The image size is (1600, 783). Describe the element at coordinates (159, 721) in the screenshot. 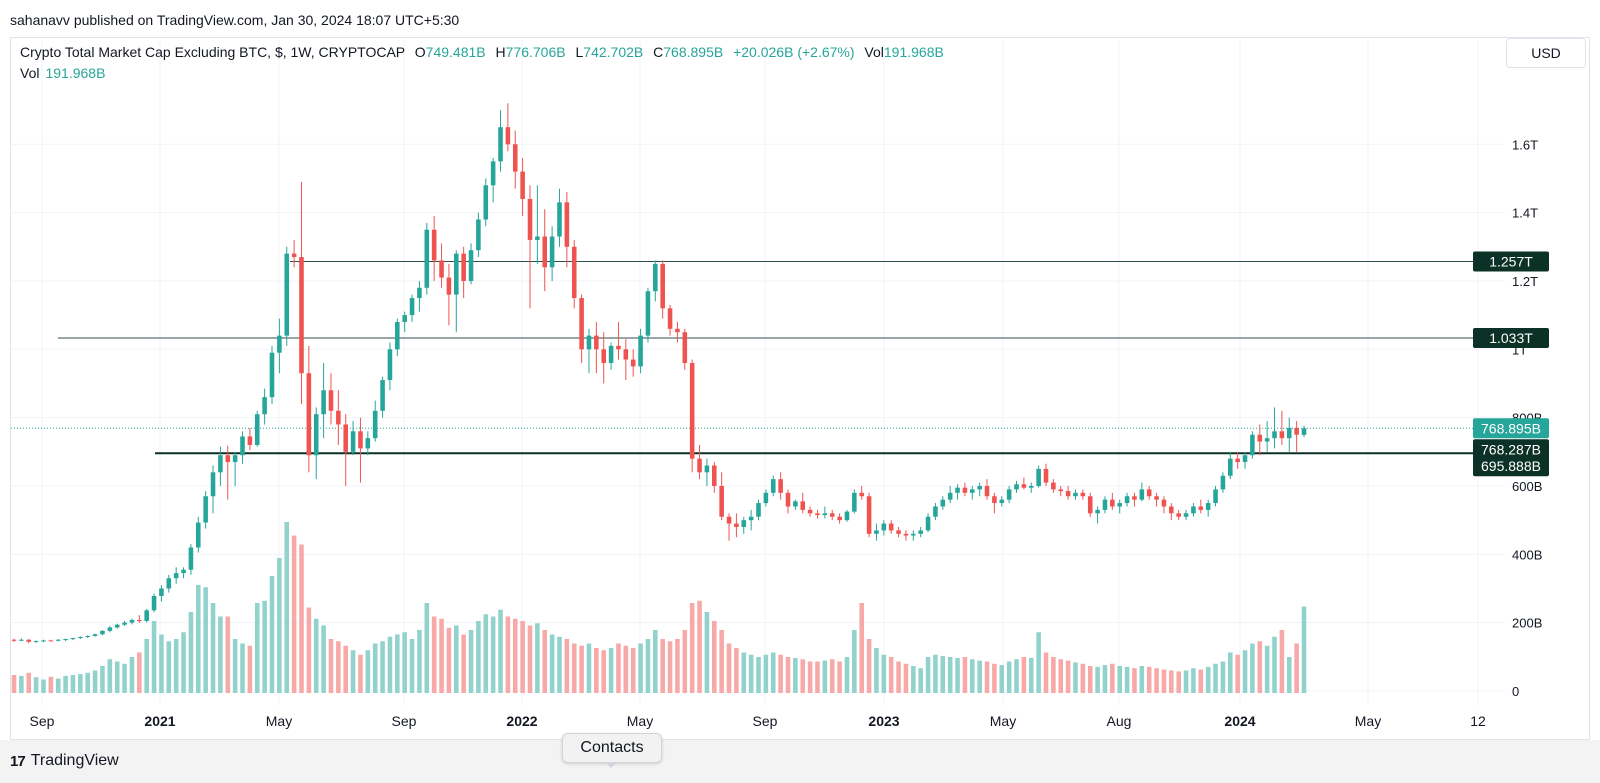

I see `x-tick-label: 2021` at that location.